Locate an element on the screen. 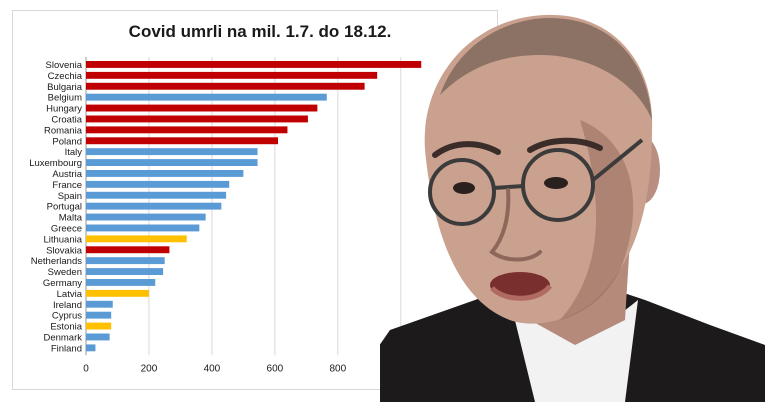 The height and width of the screenshot is (402, 765). left-eye is located at coordinates (464, 188).